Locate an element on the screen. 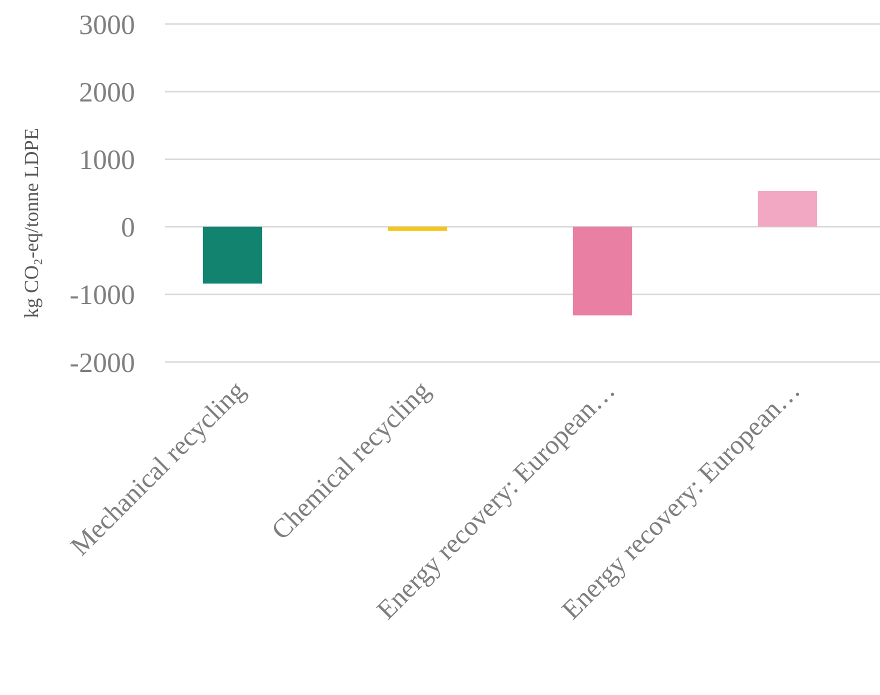 The width and height of the screenshot is (880, 695). y-tick-label: 2000 is located at coordinates (107, 92).